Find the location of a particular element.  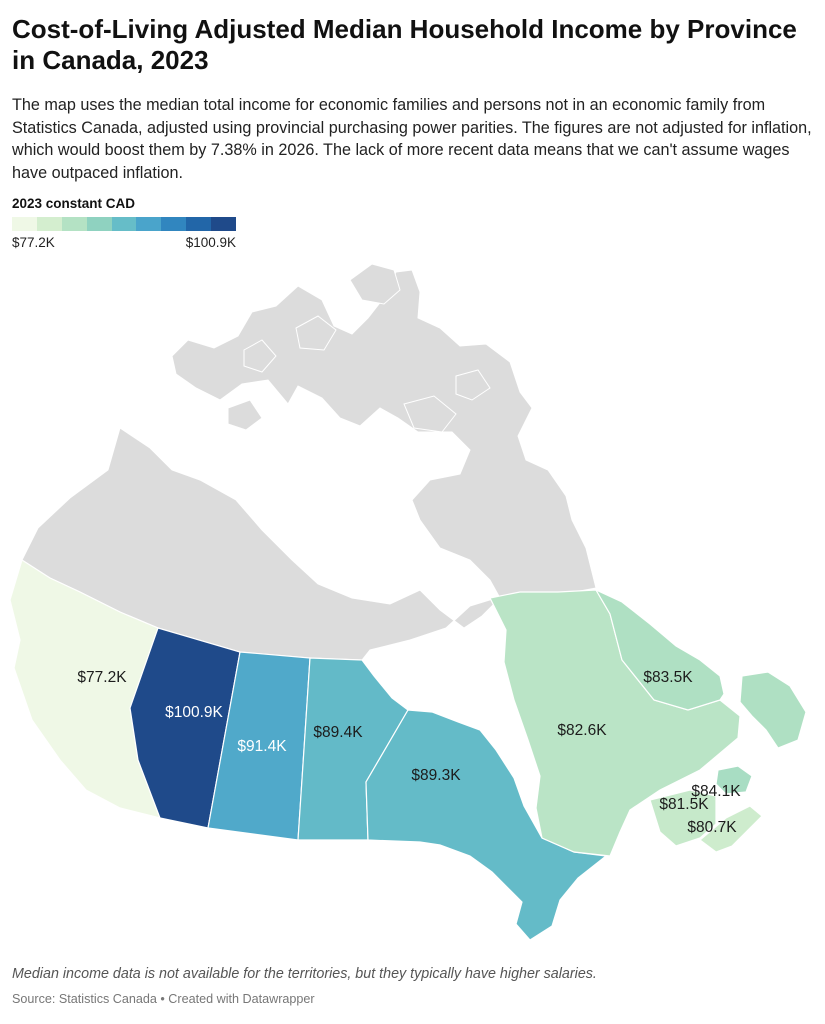

label-new-brunswick: $81.5K is located at coordinates (684, 804).